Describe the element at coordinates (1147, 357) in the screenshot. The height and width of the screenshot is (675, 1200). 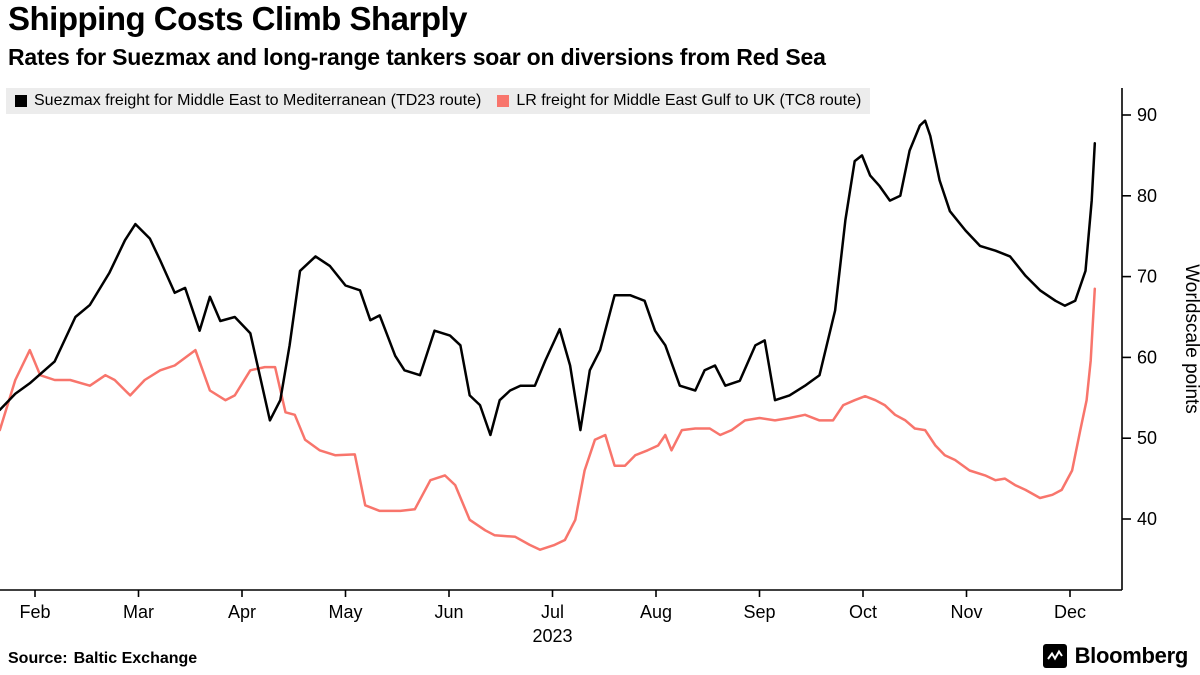
I see `svg-text: 60` at that location.